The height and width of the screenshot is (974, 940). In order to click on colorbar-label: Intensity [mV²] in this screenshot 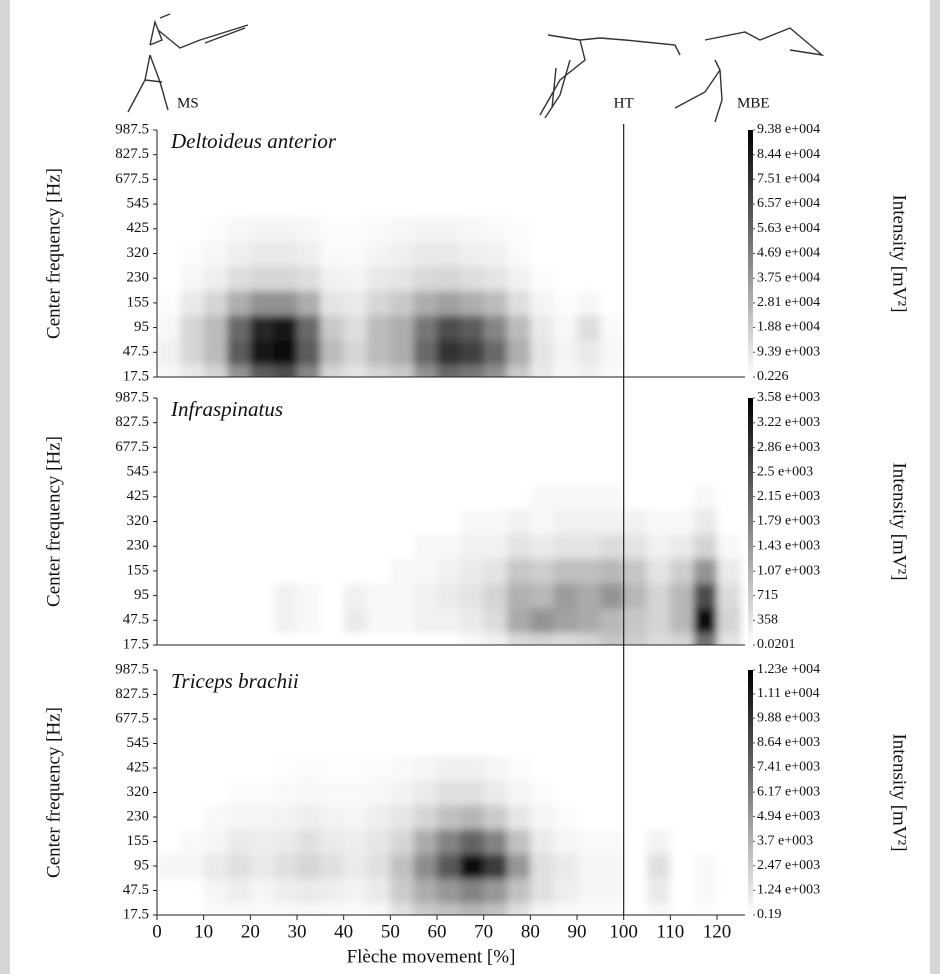, I will do `click(899, 521)`.